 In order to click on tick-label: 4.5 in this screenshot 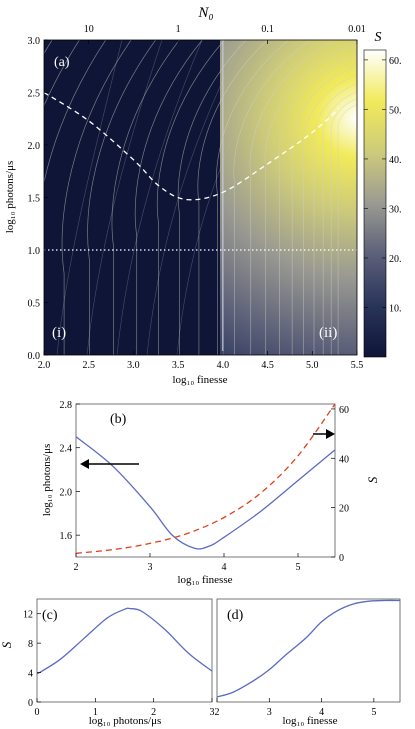, I will do `click(267, 365)`.